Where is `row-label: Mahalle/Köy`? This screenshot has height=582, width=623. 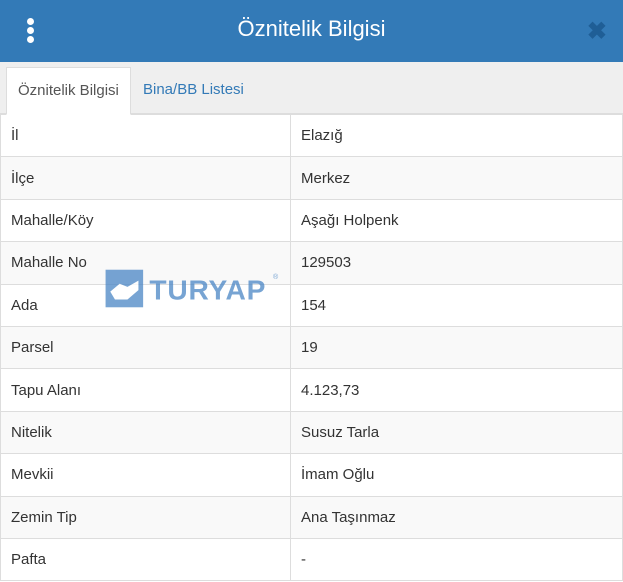
row-label: Mahalle/Köy is located at coordinates (145, 220).